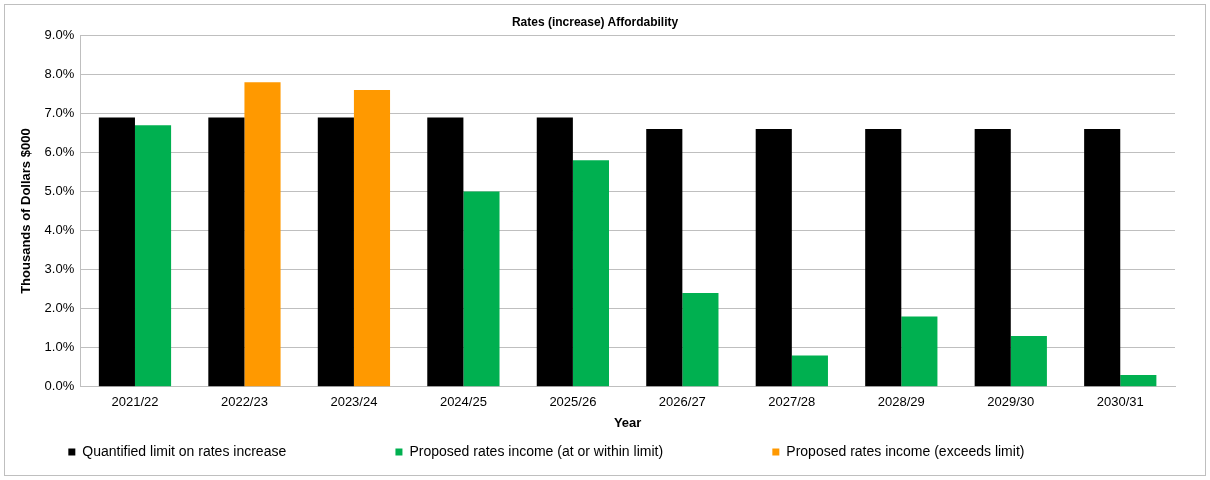 This screenshot has height=480, width=1210. Describe the element at coordinates (59, 113) in the screenshot. I see `y-tick-label: 7.0%` at that location.